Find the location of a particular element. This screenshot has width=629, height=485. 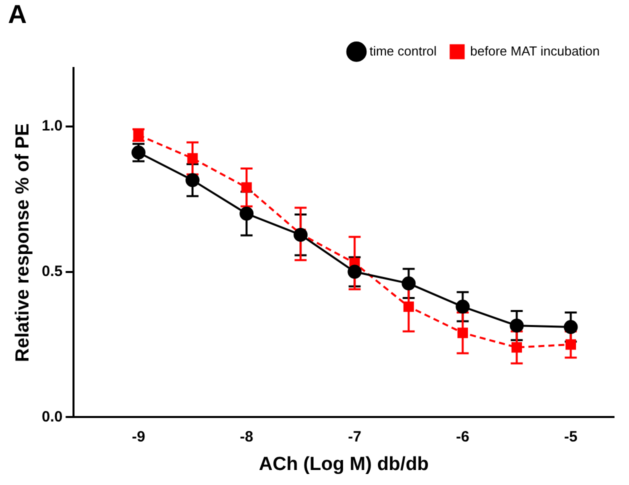

x-axis-title: ACh (Log M) db/db is located at coordinates (343, 464).